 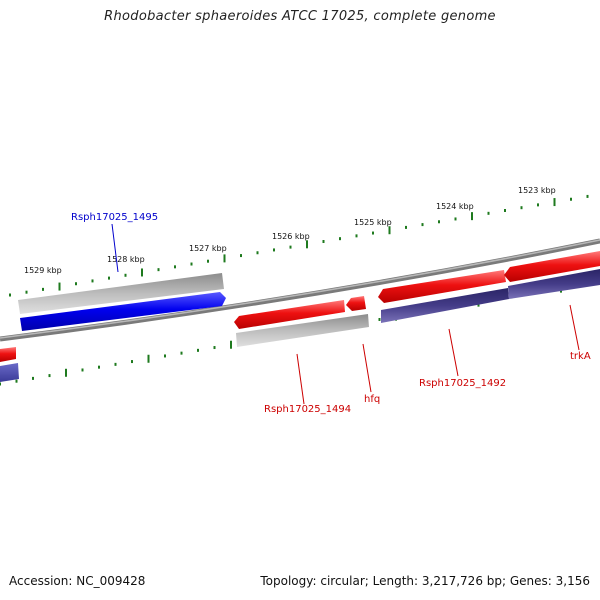 What do you see at coordinates (208, 248) in the screenshot?
I see `kbp-label-1527: 1527 kbp` at bounding box center [208, 248].